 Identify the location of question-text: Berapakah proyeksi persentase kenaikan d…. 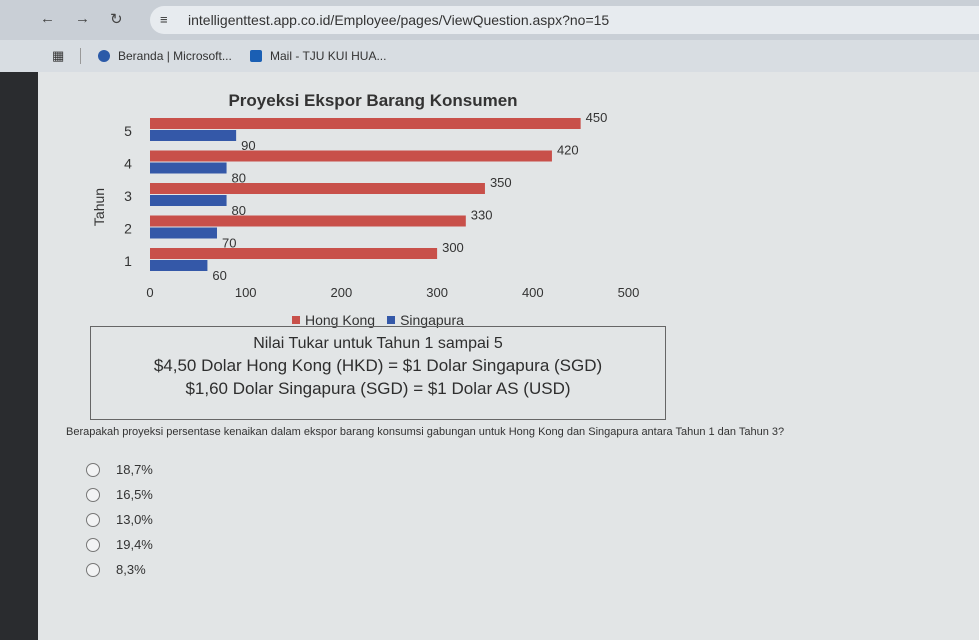
(425, 432).